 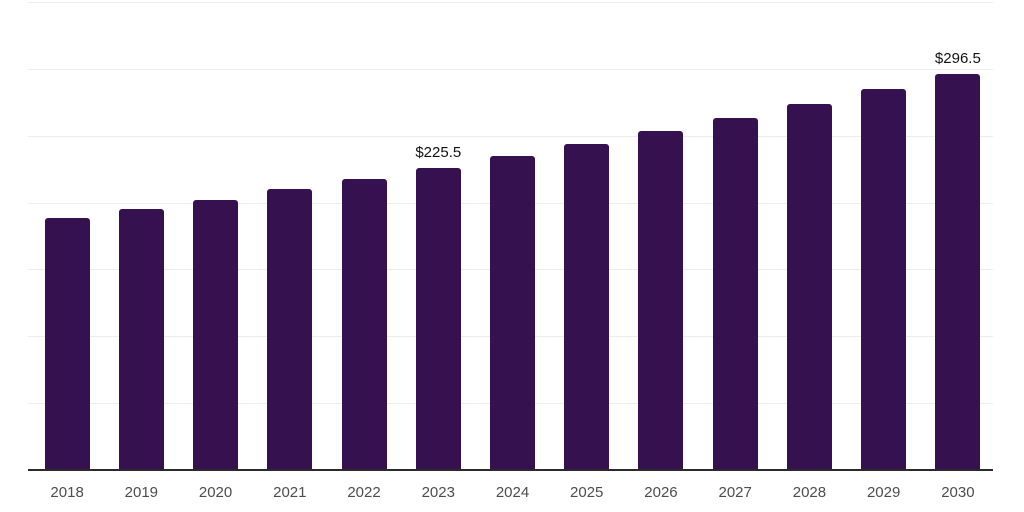 What do you see at coordinates (883, 492) in the screenshot?
I see `x-tick-2029: 2029` at bounding box center [883, 492].